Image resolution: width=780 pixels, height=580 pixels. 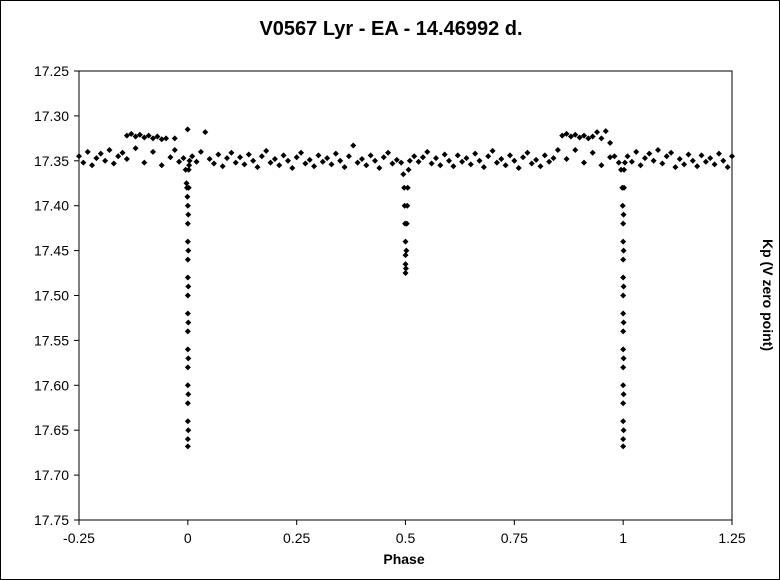 I want to click on y-tick-label: 17.50, so click(x=51, y=296).